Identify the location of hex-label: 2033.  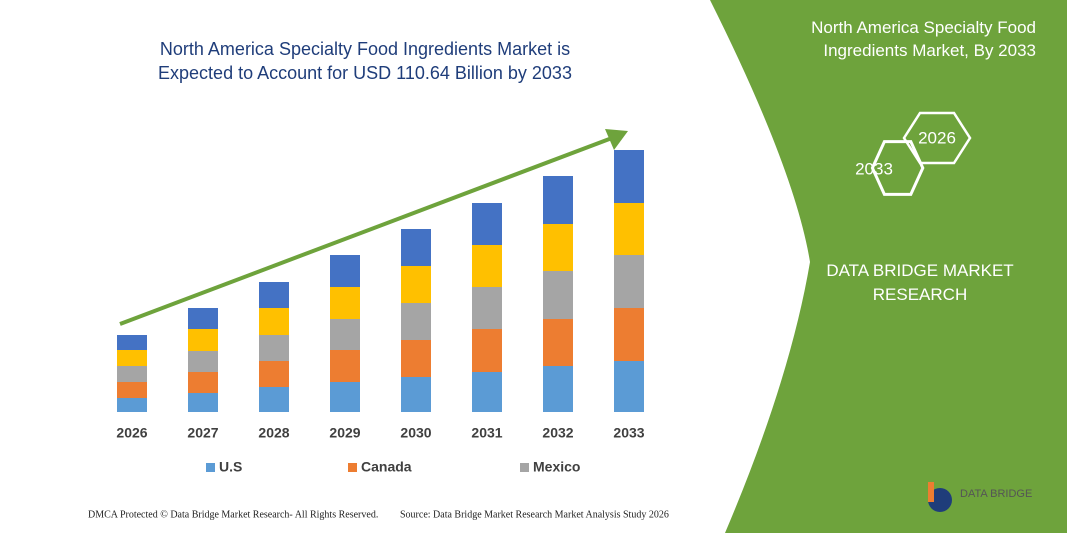
(874, 168).